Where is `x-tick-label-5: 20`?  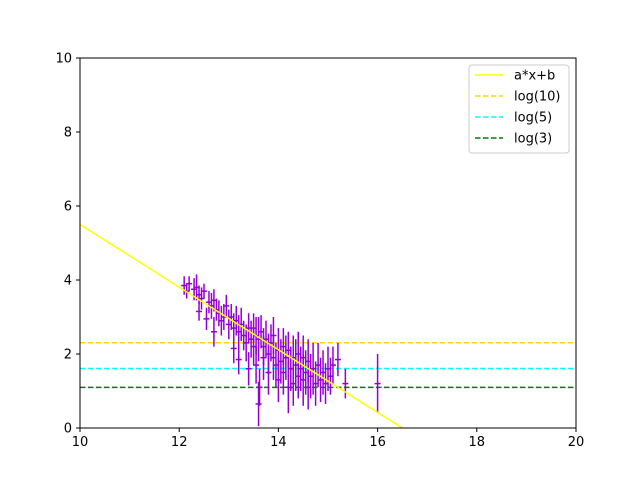
x-tick-label-5: 20 is located at coordinates (576, 442).